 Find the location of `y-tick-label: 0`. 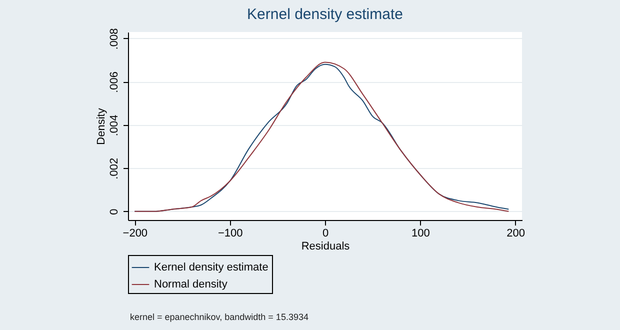

y-tick-label: 0 is located at coordinates (114, 211).